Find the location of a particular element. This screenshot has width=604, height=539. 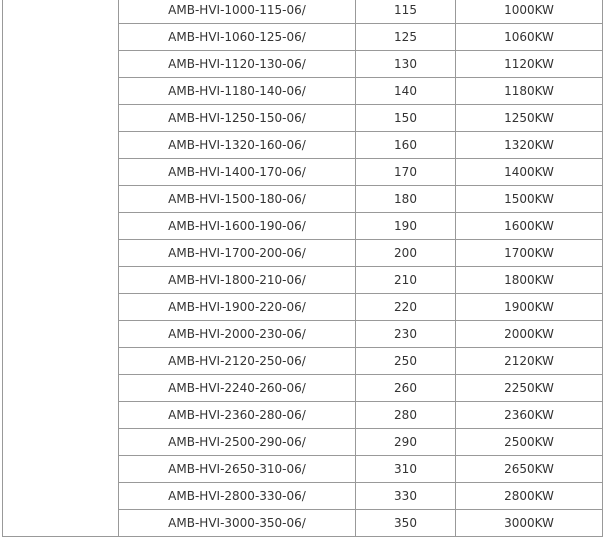

model-cell: AMB-HVI-2240-260-06/ is located at coordinates (237, 388).